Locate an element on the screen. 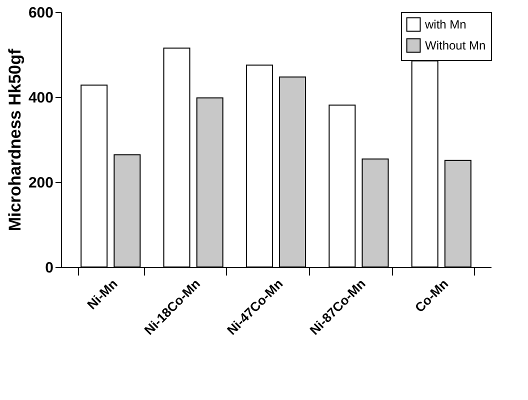  legend-label: Without Mn is located at coordinates (455, 45).